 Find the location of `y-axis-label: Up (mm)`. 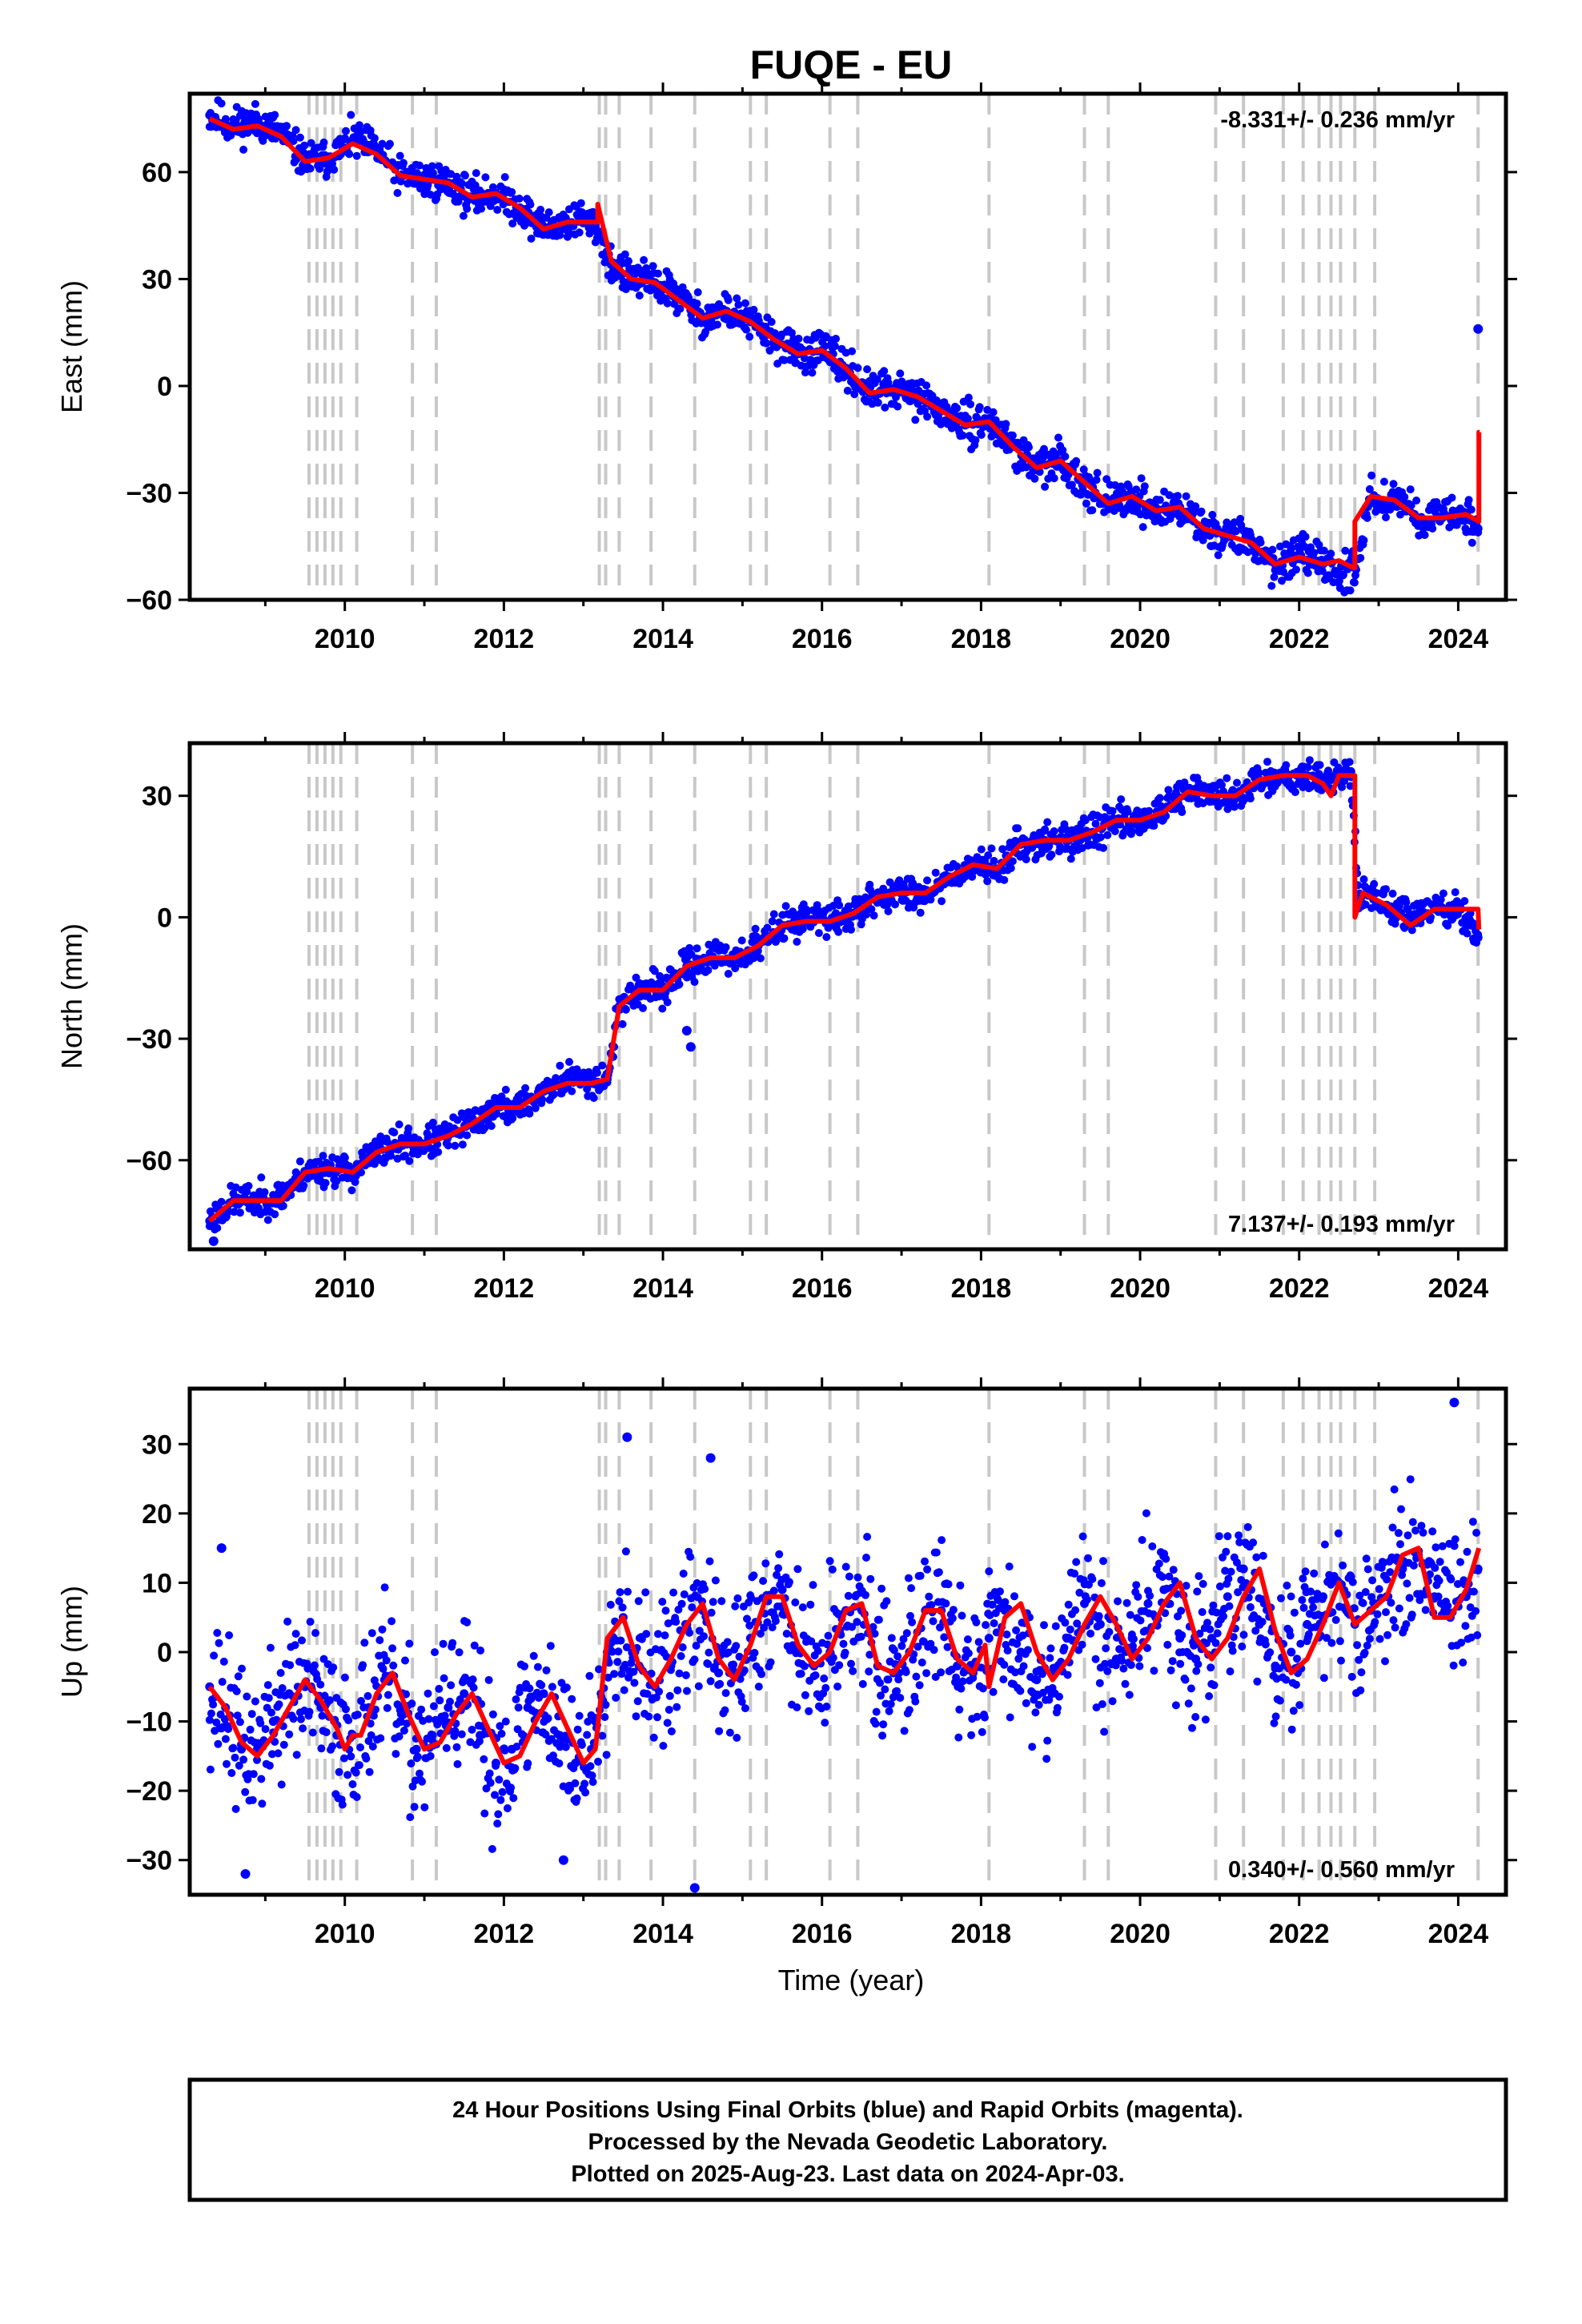

y-axis-label: Up (mm) is located at coordinates (71, 1642).